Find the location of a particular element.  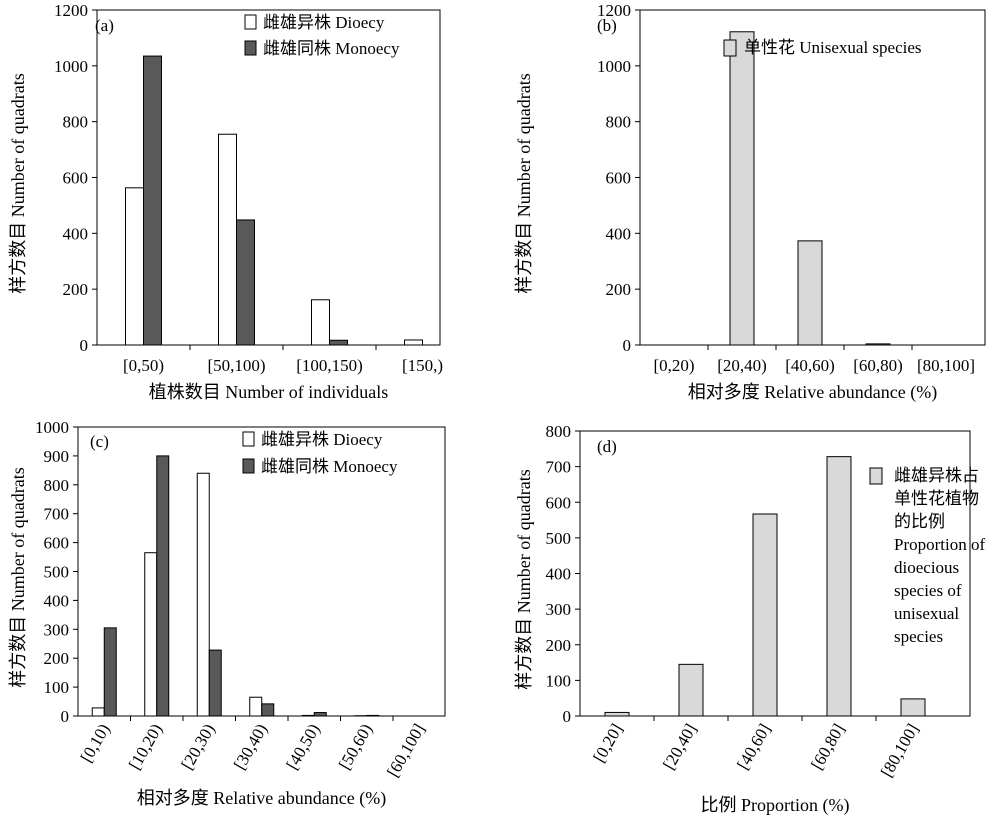

panel-label: (d) is located at coordinates (607, 446).